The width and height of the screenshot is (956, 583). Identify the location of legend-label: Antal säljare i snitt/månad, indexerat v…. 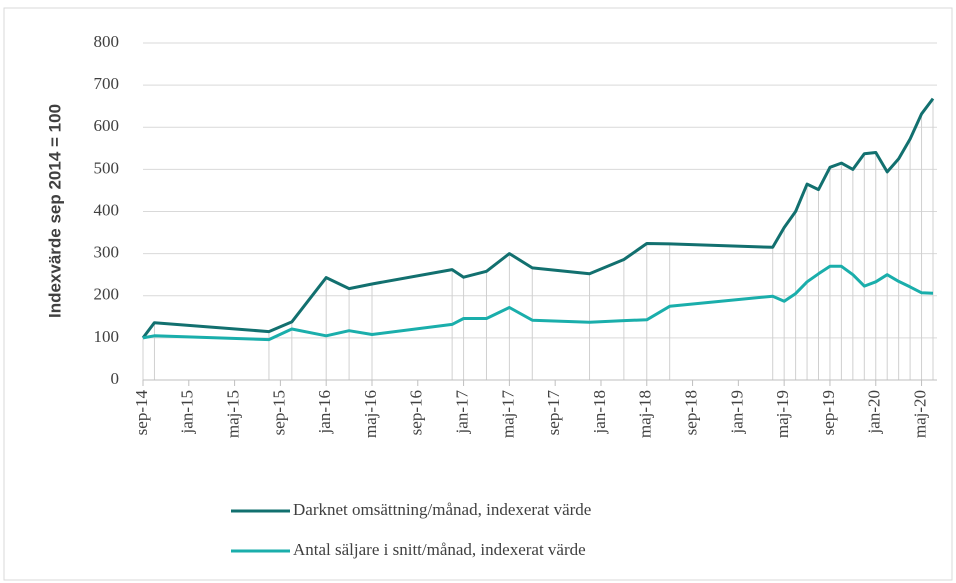
(439, 549).